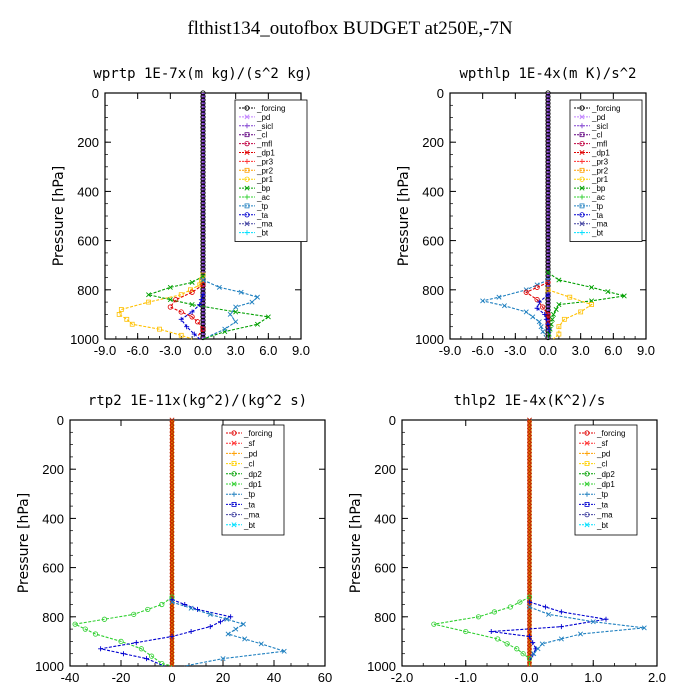 Image resolution: width=700 pixels, height=700 pixels. I want to click on legend-label: _dp1, so click(605, 484).